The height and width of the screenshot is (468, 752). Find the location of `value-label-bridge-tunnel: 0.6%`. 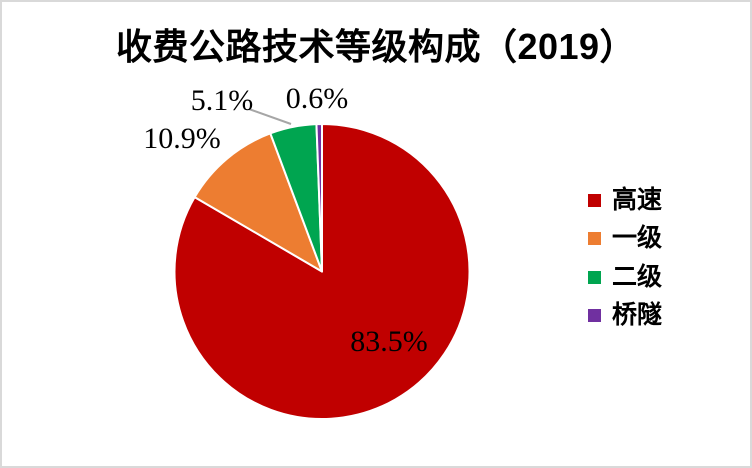

value-label-bridge-tunnel: 0.6% is located at coordinates (317, 98).